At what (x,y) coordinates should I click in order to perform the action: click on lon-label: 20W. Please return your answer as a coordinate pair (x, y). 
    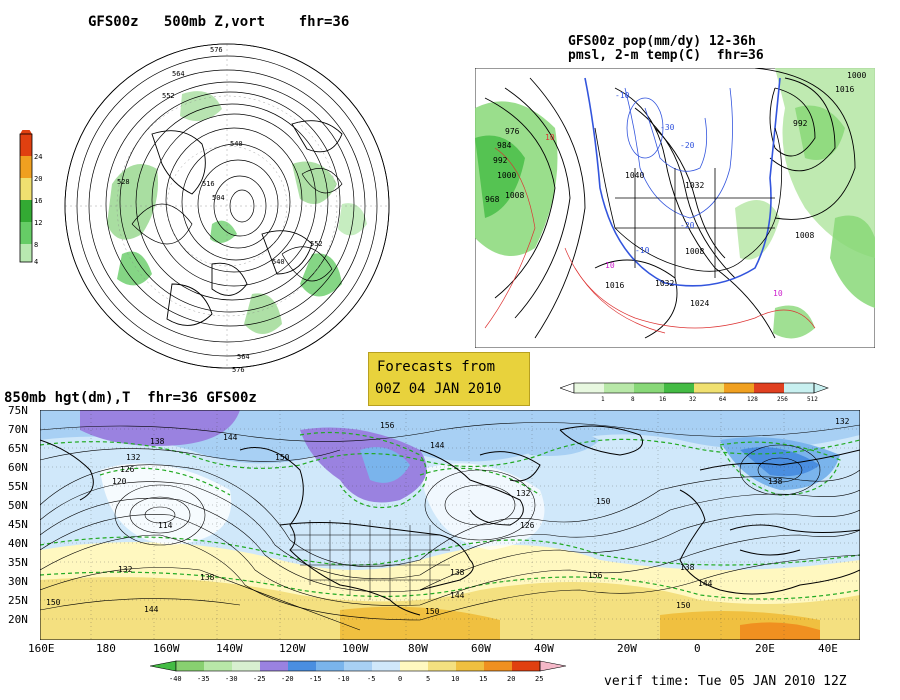
    Looking at the image, I should click on (627, 648).